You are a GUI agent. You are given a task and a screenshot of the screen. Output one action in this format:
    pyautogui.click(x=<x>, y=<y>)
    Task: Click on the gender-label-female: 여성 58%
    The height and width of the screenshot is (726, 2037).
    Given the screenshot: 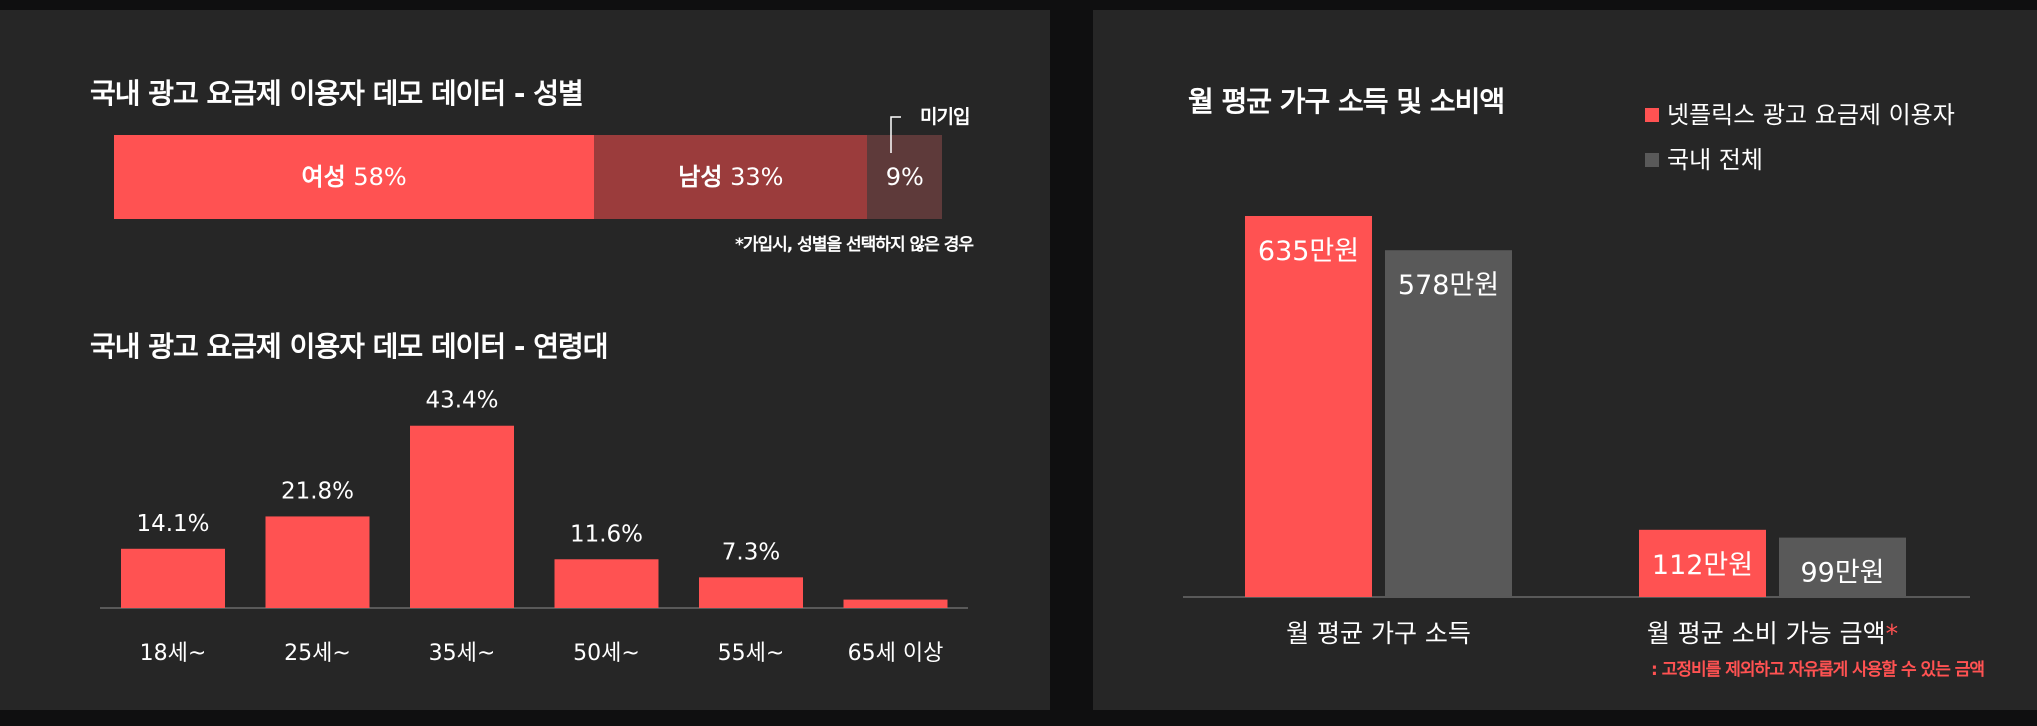 What is the action you would take?
    pyautogui.click(x=354, y=177)
    